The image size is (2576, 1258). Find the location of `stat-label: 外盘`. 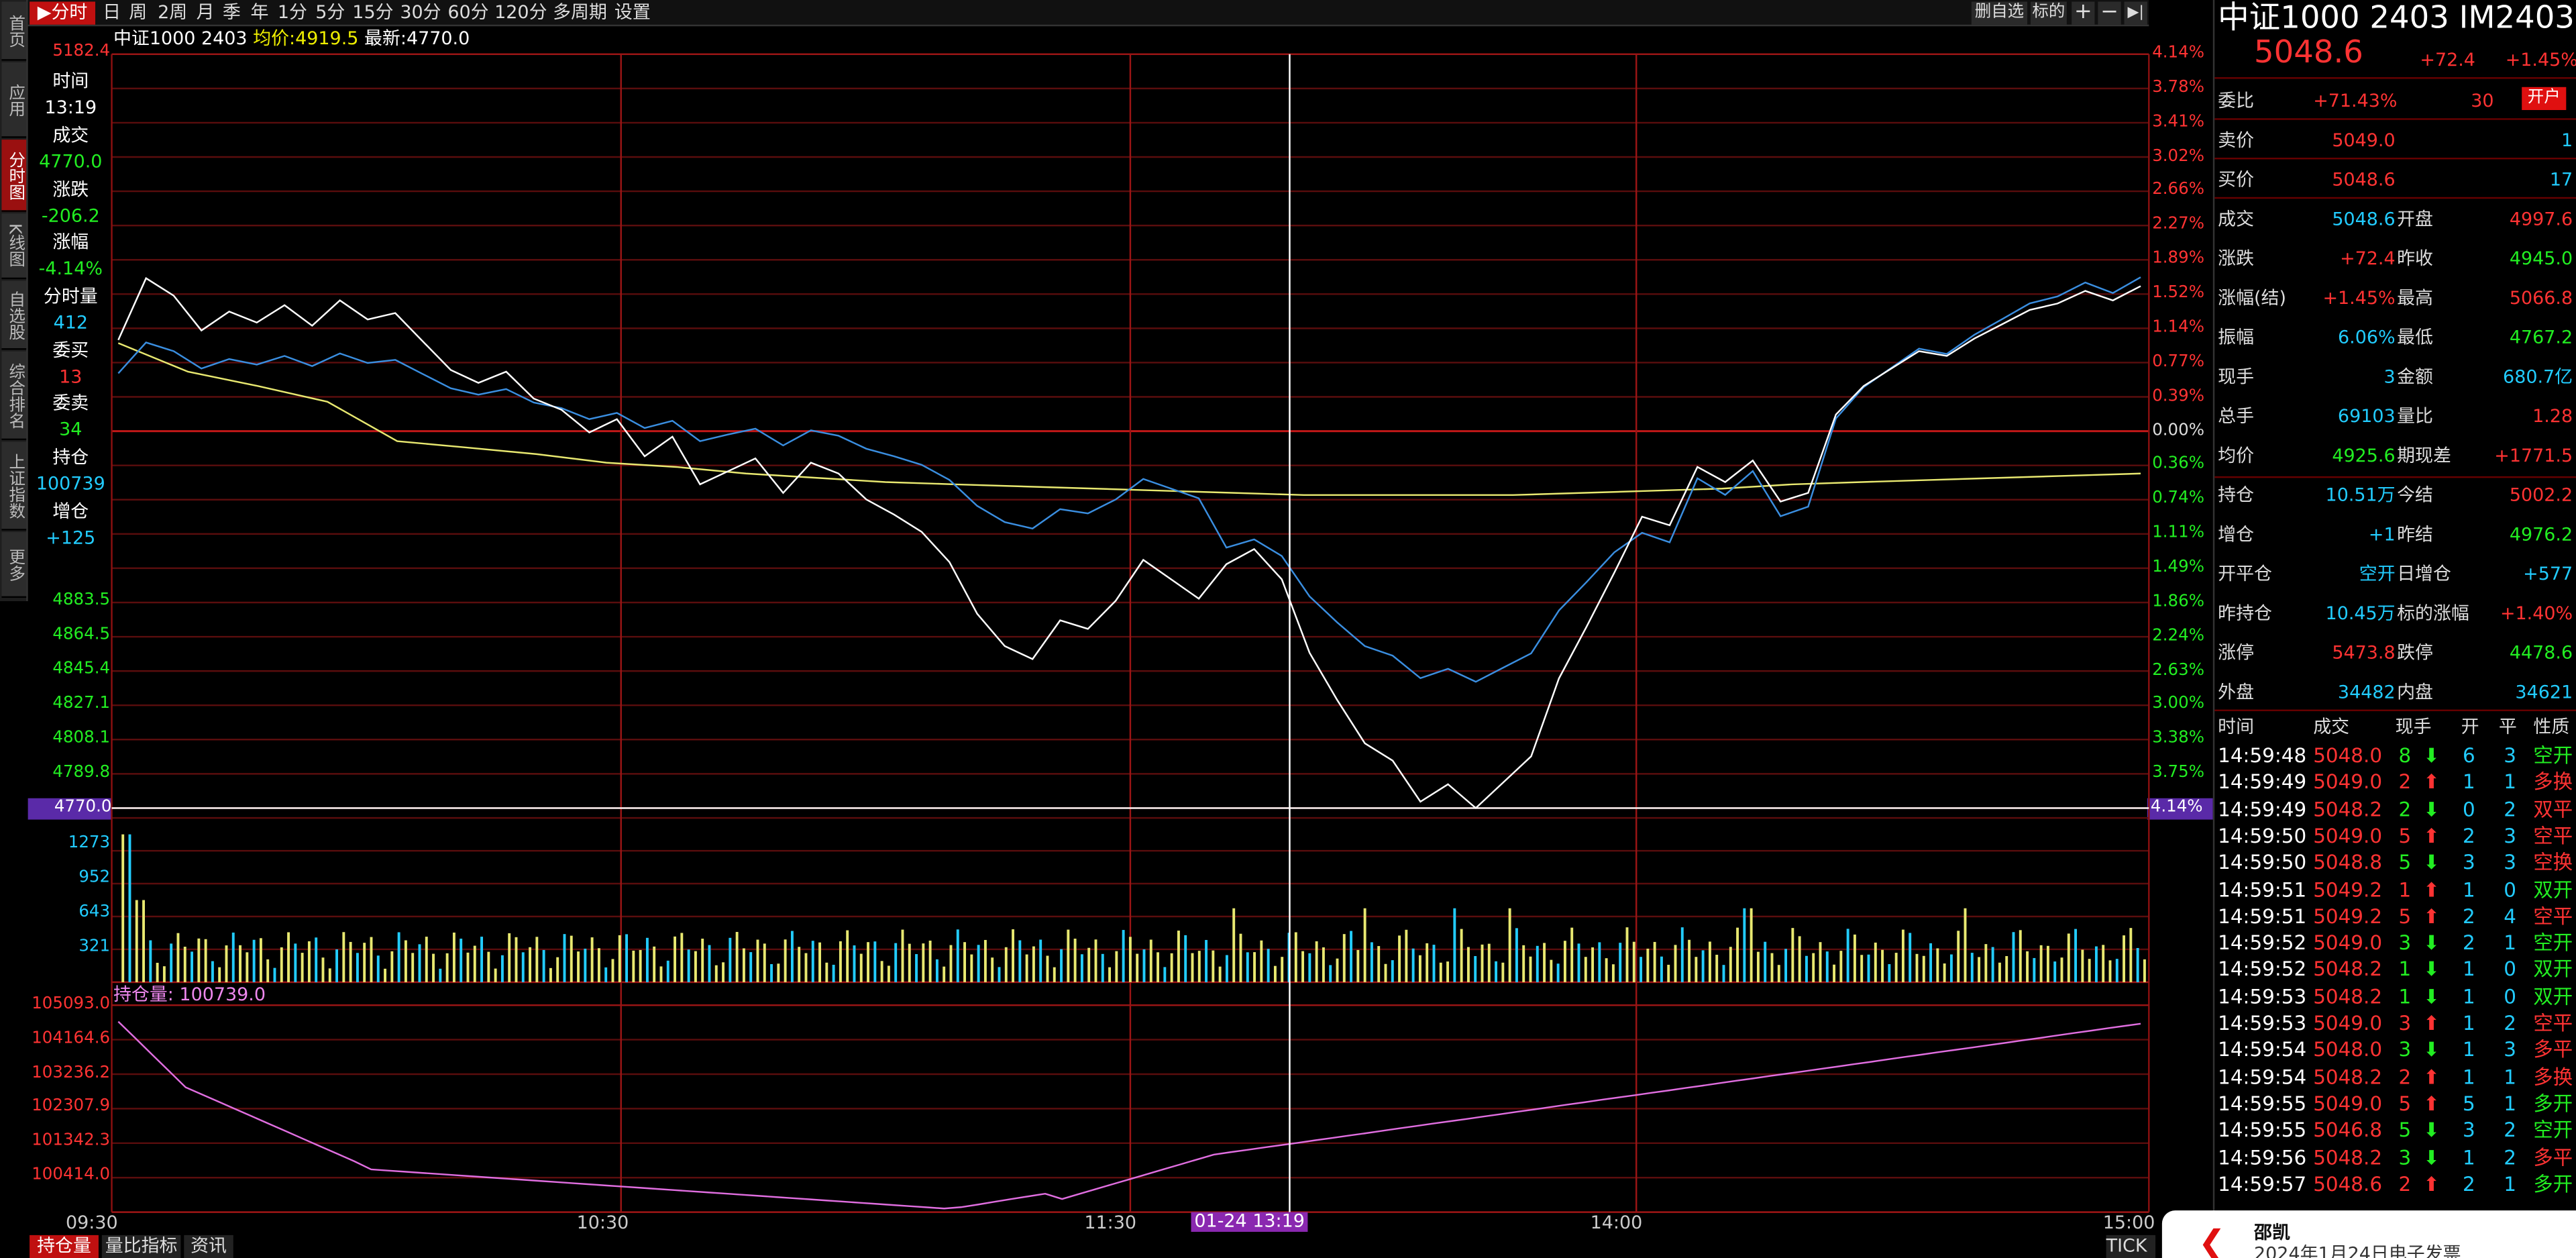

stat-label: 外盘 is located at coordinates (2236, 692).